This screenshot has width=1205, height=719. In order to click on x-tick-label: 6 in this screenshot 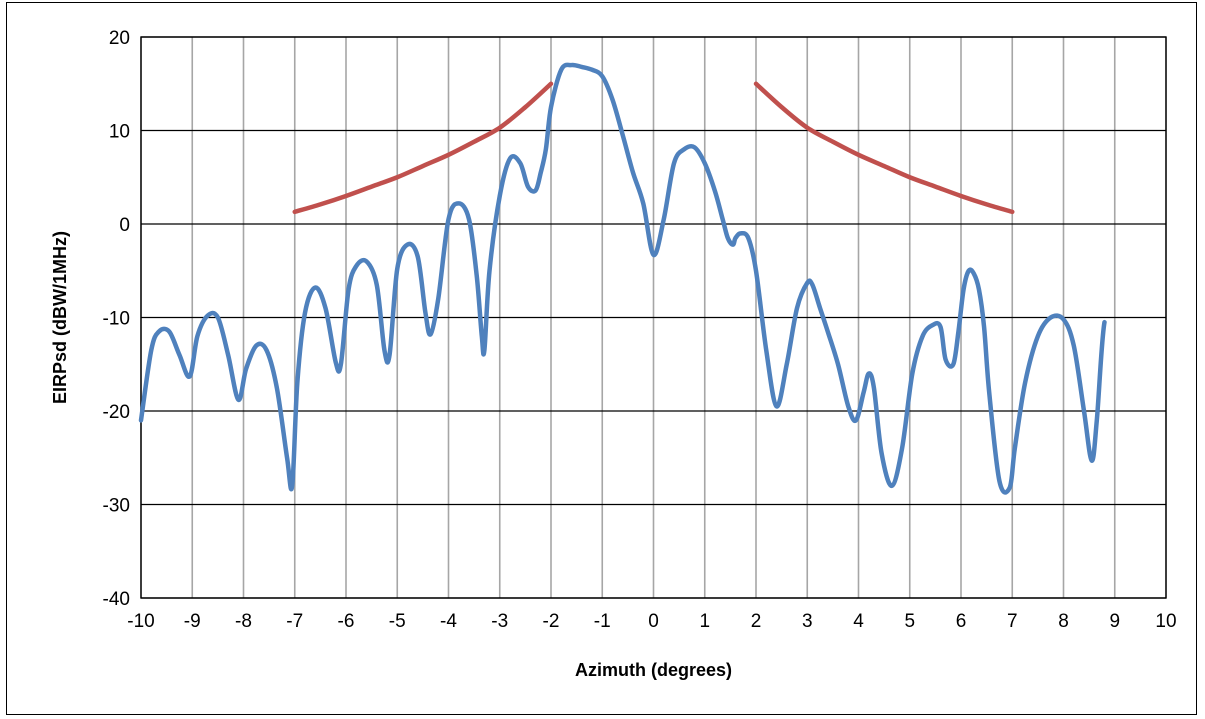, I will do `click(961, 621)`.